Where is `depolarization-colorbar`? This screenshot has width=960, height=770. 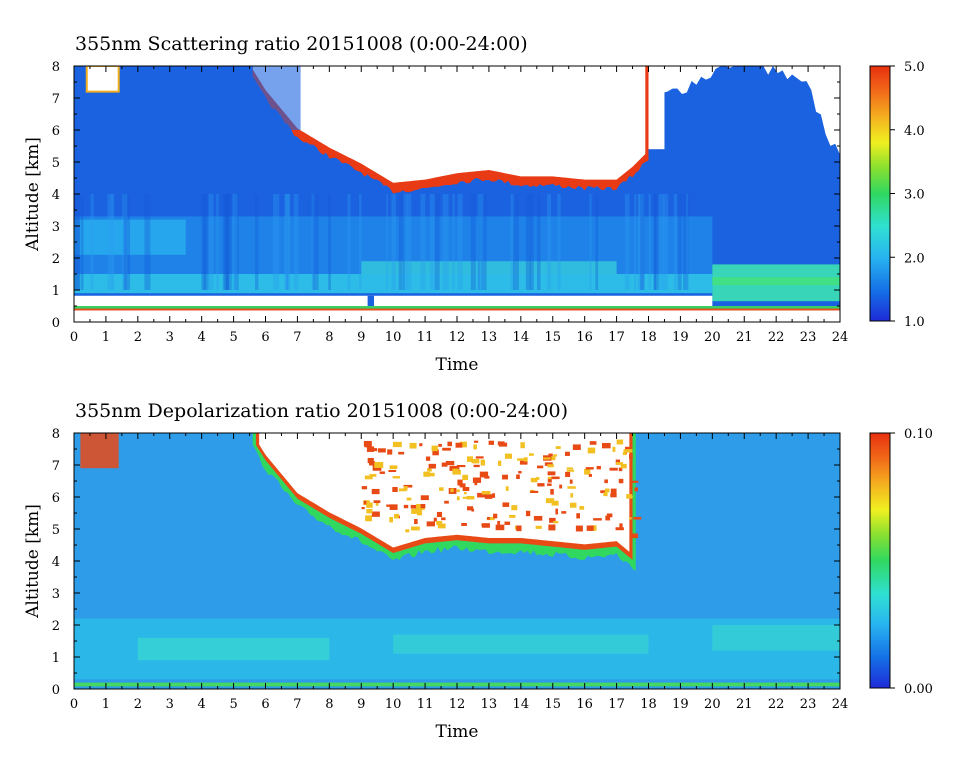 depolarization-colorbar is located at coordinates (880, 560).